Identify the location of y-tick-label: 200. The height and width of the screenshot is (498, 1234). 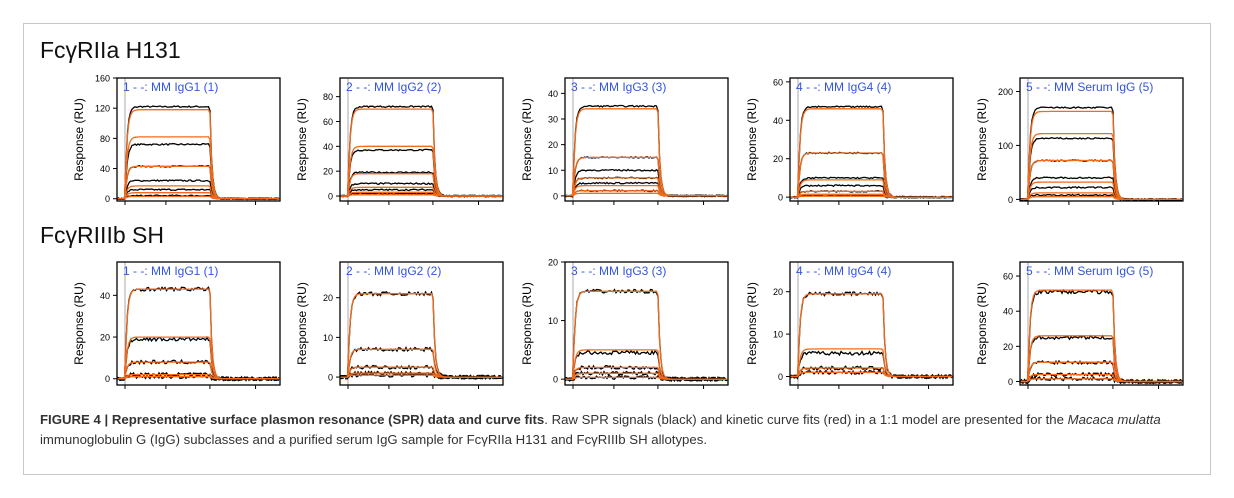
(1005, 92).